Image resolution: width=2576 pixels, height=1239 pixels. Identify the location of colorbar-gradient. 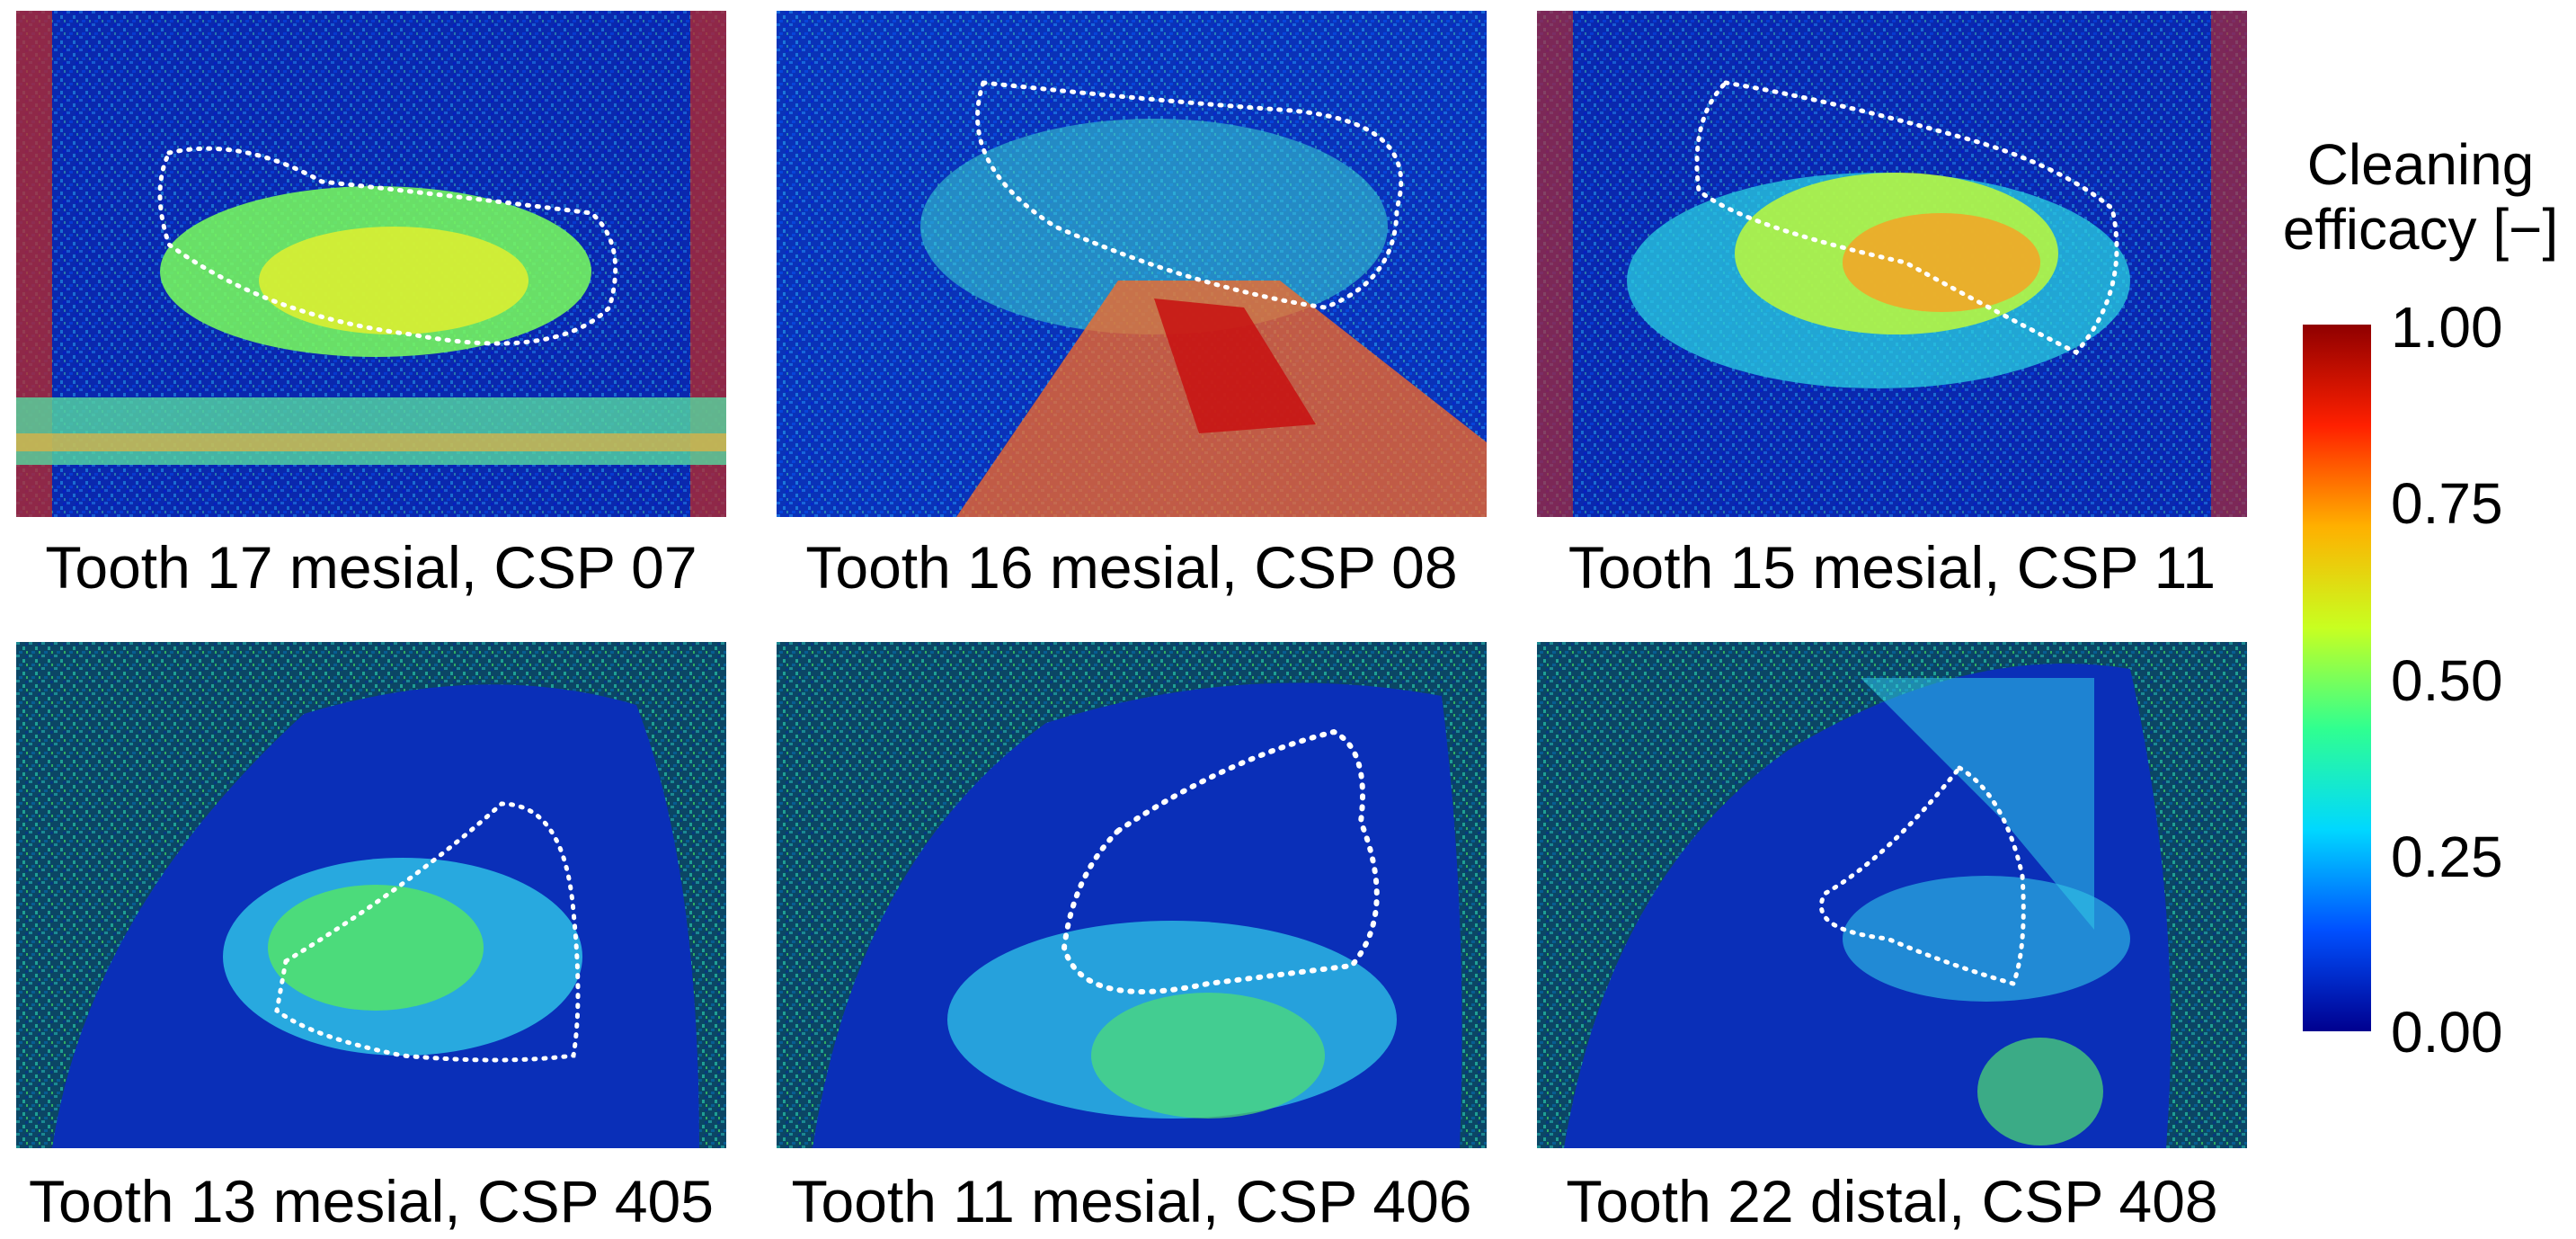
(2337, 678).